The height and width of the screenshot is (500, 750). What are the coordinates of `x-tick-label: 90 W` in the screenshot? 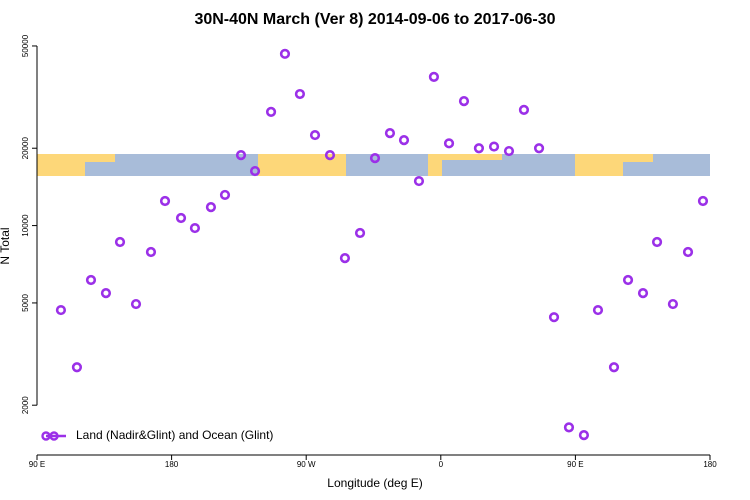 It's located at (306, 464).